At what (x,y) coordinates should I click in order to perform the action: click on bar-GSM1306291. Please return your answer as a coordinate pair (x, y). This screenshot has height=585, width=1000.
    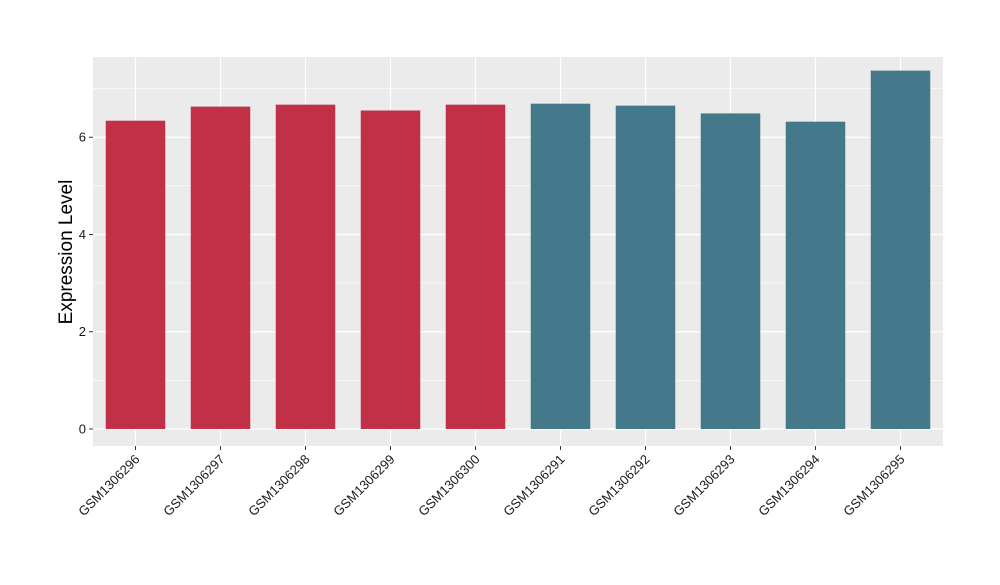
    Looking at the image, I should click on (560, 266).